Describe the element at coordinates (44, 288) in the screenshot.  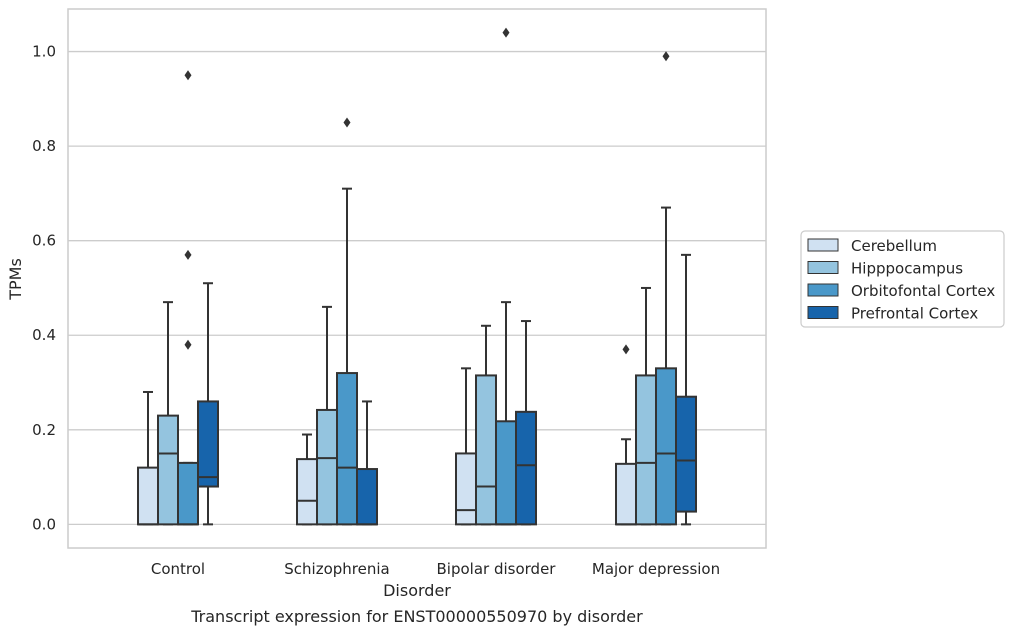
I see `y-tick-labels: 0.0 0.2 0.4 0.6 0.8 1.0` at that location.